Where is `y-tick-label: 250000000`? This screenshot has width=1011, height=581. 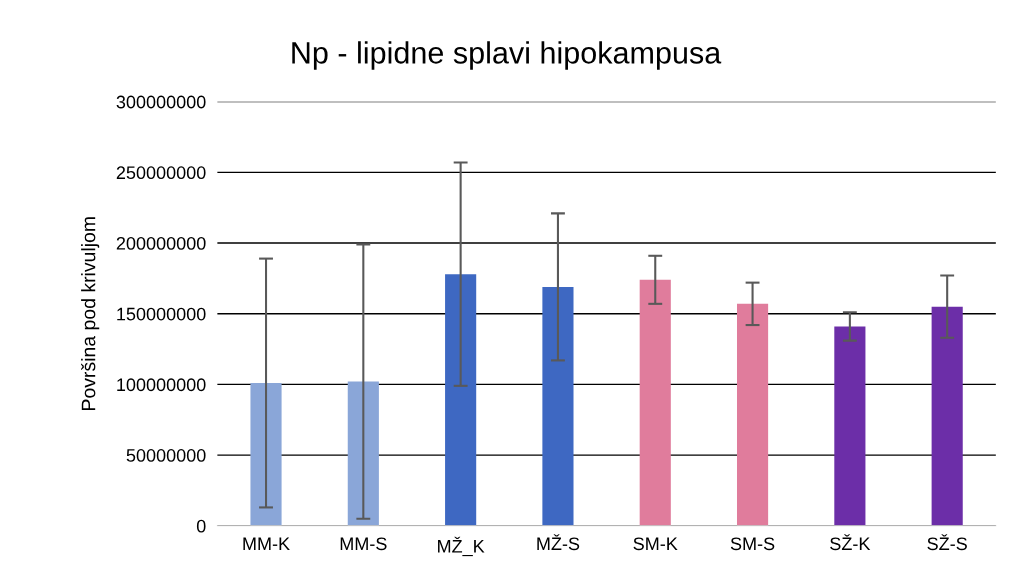 y-tick-label: 250000000 is located at coordinates (161, 173).